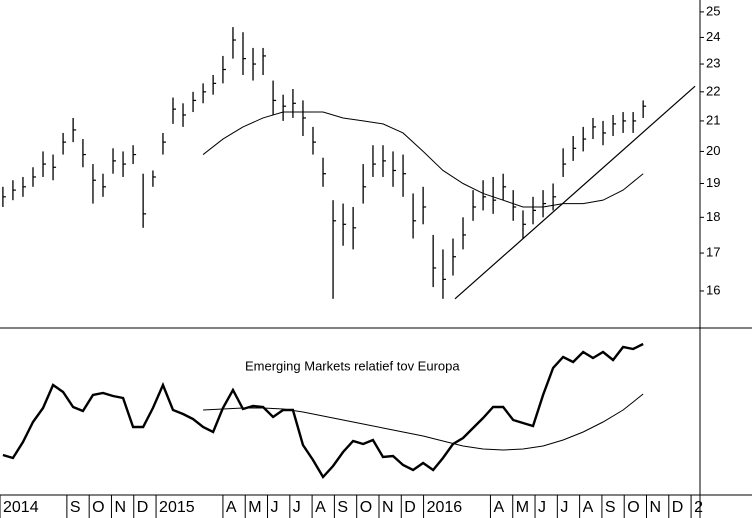  Describe the element at coordinates (352, 365) in the screenshot. I see `annotation: Emerging Markets relatief tov Europa` at that location.